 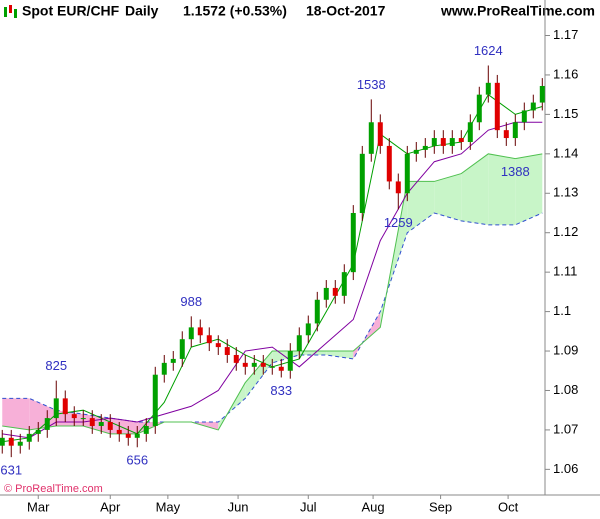 What do you see at coordinates (565, 349) in the screenshot?
I see `y-tick-label: 1.09` at bounding box center [565, 349].